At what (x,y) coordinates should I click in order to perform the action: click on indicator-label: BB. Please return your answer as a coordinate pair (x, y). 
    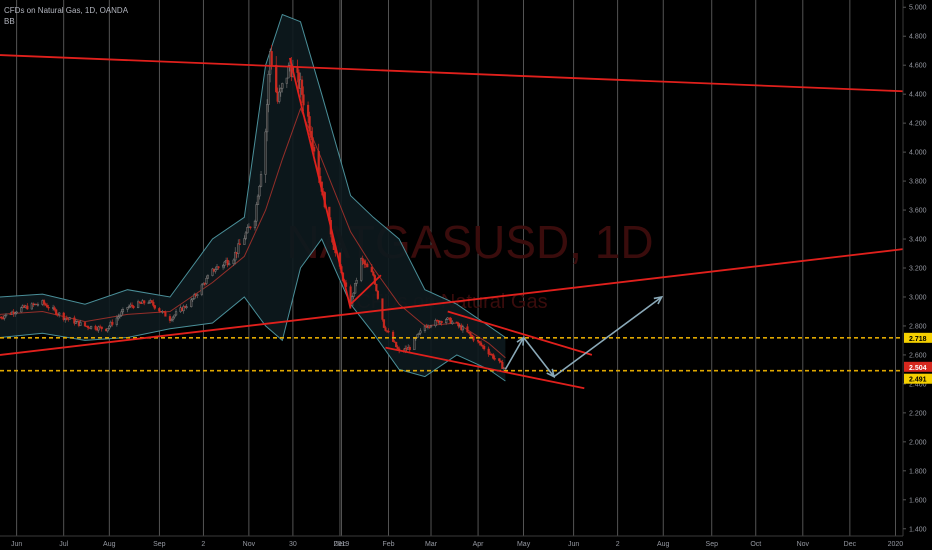
    Looking at the image, I should click on (9, 21).